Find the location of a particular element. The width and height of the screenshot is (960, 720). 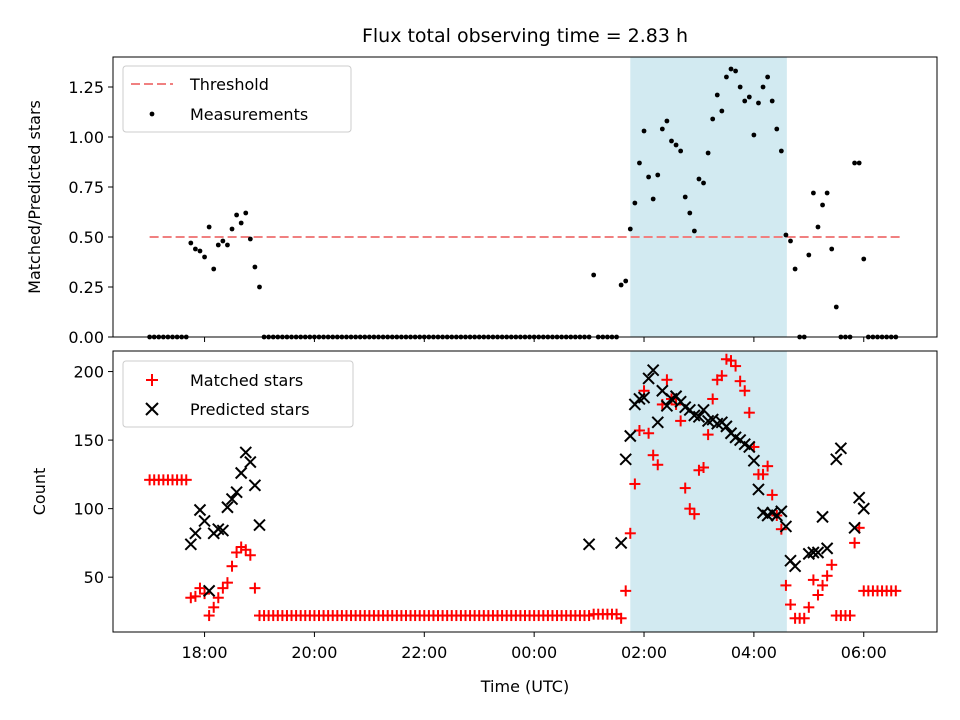

bottom-x-ticks: 18:00 20:00 22:00 00:00 02:00 04:00 06:00 is located at coordinates (534, 647).